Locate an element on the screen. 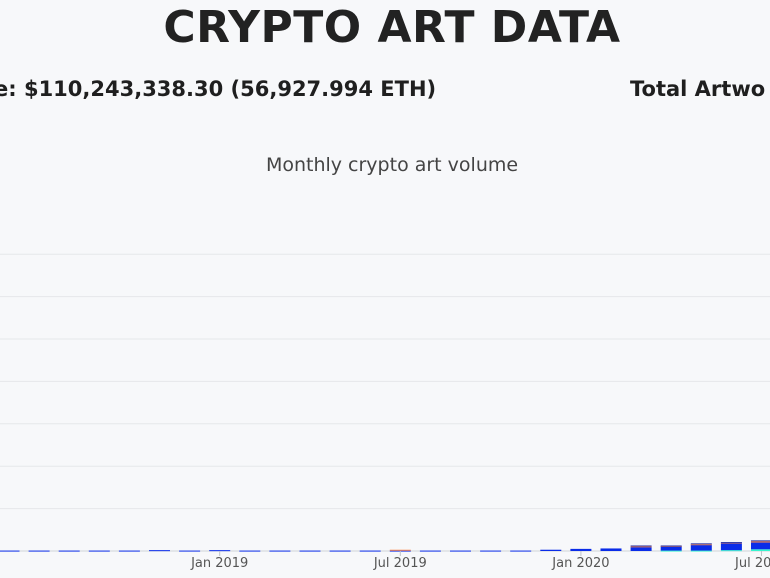 The width and height of the screenshot is (770, 578). x-axis: Jan 2019 Jul 2019 Jan 2020 Jul 2020 is located at coordinates (480, 561).